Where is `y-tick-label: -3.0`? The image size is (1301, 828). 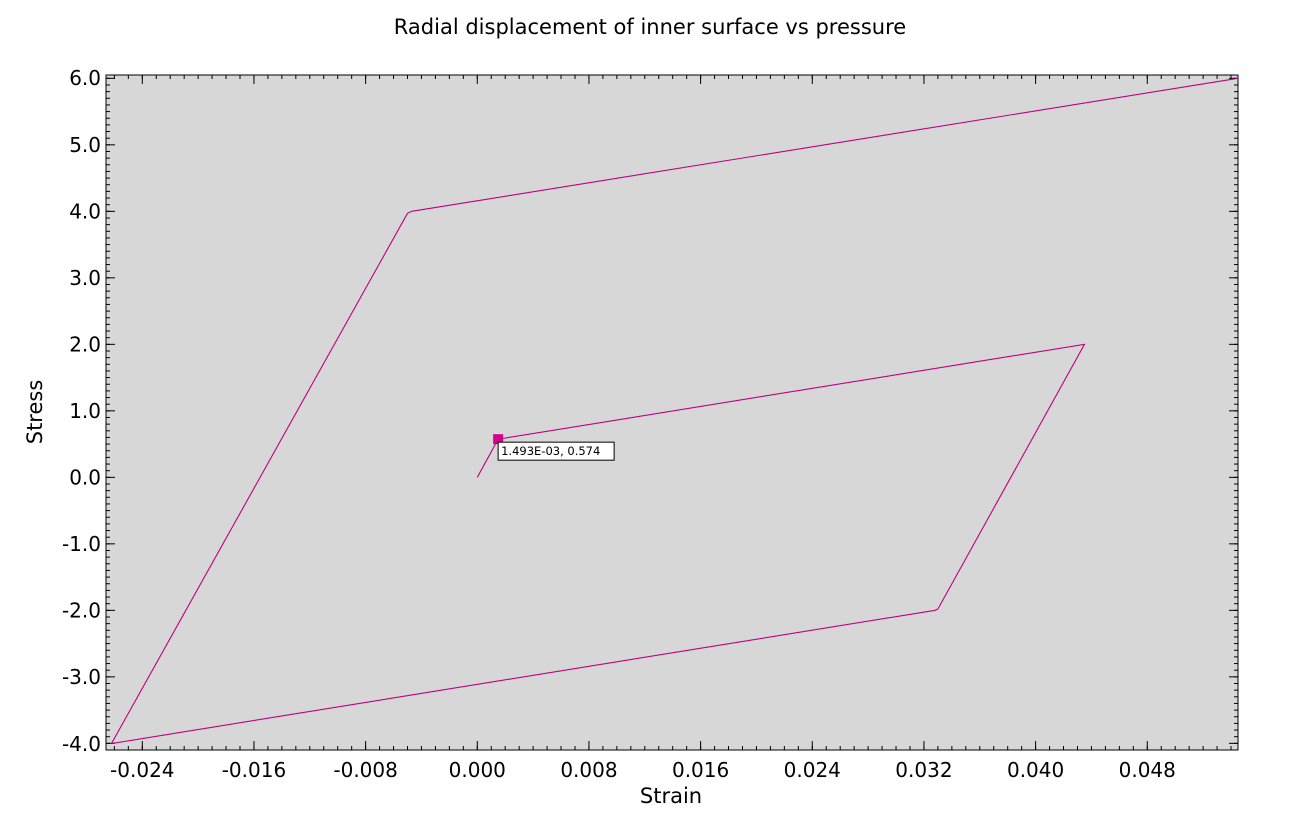 y-tick-label: -3.0 is located at coordinates (81, 677).